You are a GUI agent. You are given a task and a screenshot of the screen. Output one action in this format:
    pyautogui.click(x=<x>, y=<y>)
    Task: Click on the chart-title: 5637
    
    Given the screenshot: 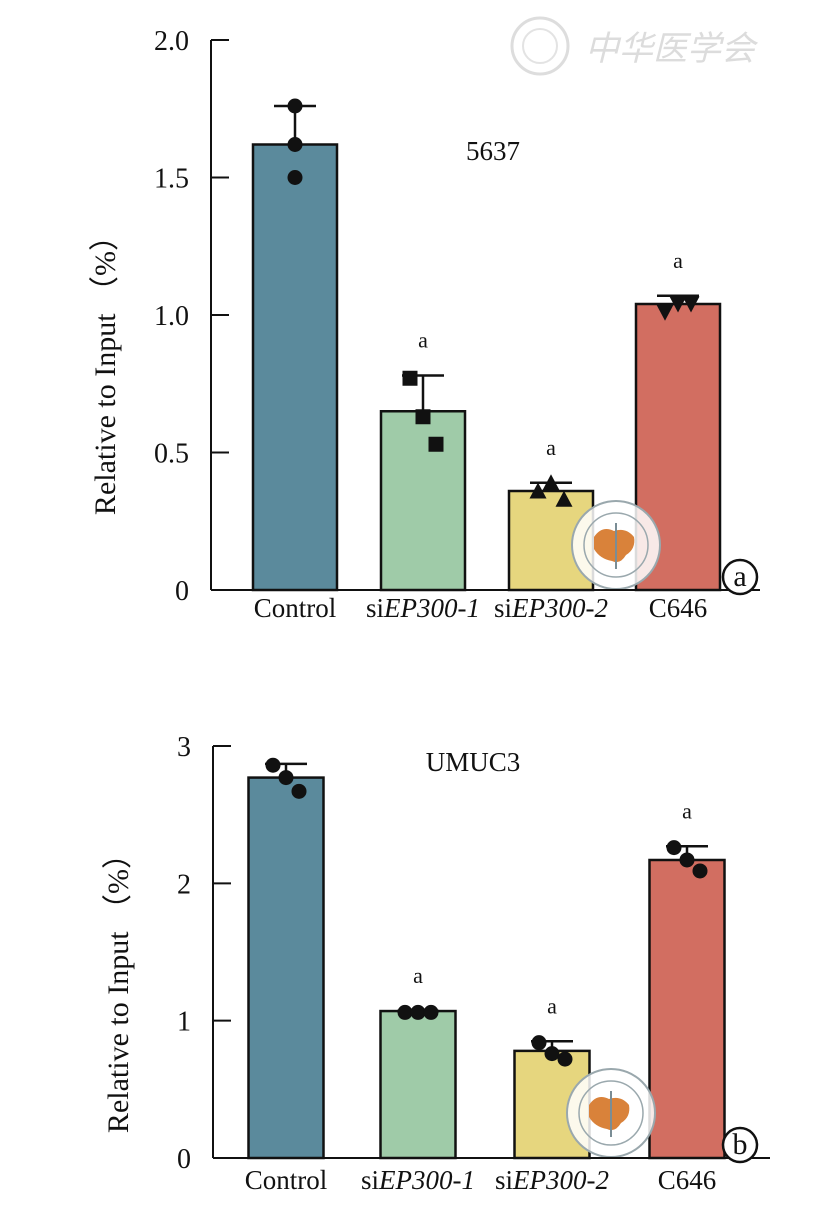 What is the action you would take?
    pyautogui.click(x=493, y=151)
    